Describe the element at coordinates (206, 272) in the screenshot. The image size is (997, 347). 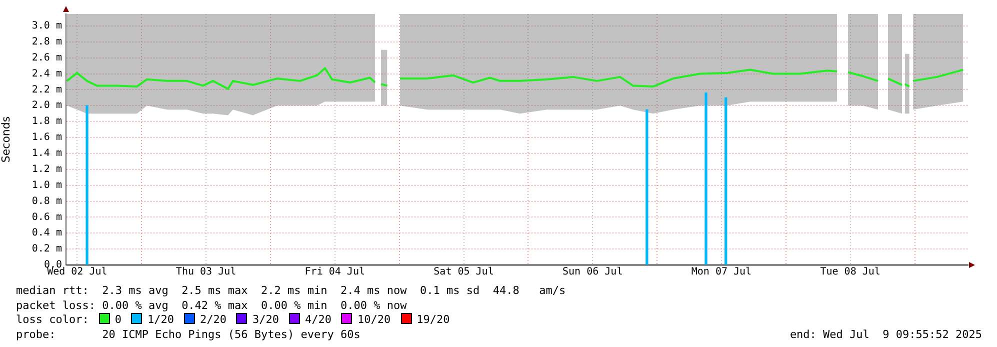
I see `x-tick-label: Thu 03 Jul` at that location.